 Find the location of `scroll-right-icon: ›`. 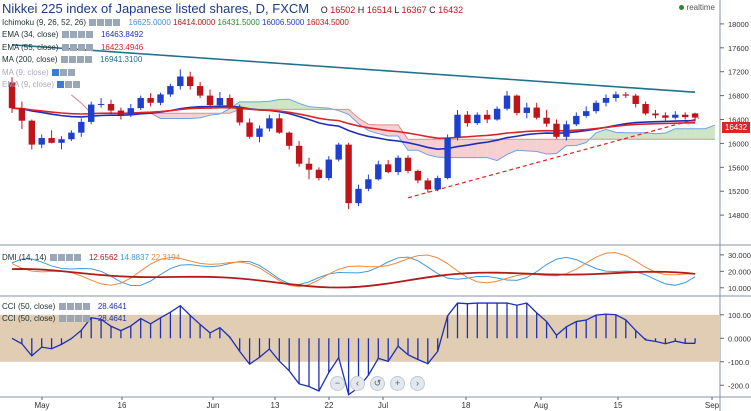

scroll-right-icon: › is located at coordinates (417, 383).